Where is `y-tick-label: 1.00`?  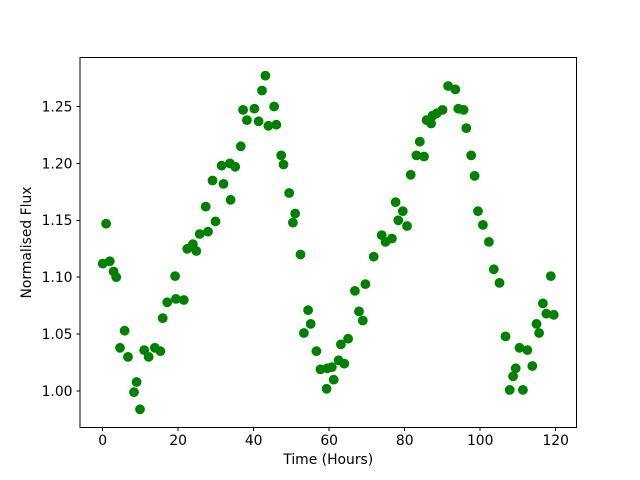 y-tick-label: 1.00 is located at coordinates (57, 392).